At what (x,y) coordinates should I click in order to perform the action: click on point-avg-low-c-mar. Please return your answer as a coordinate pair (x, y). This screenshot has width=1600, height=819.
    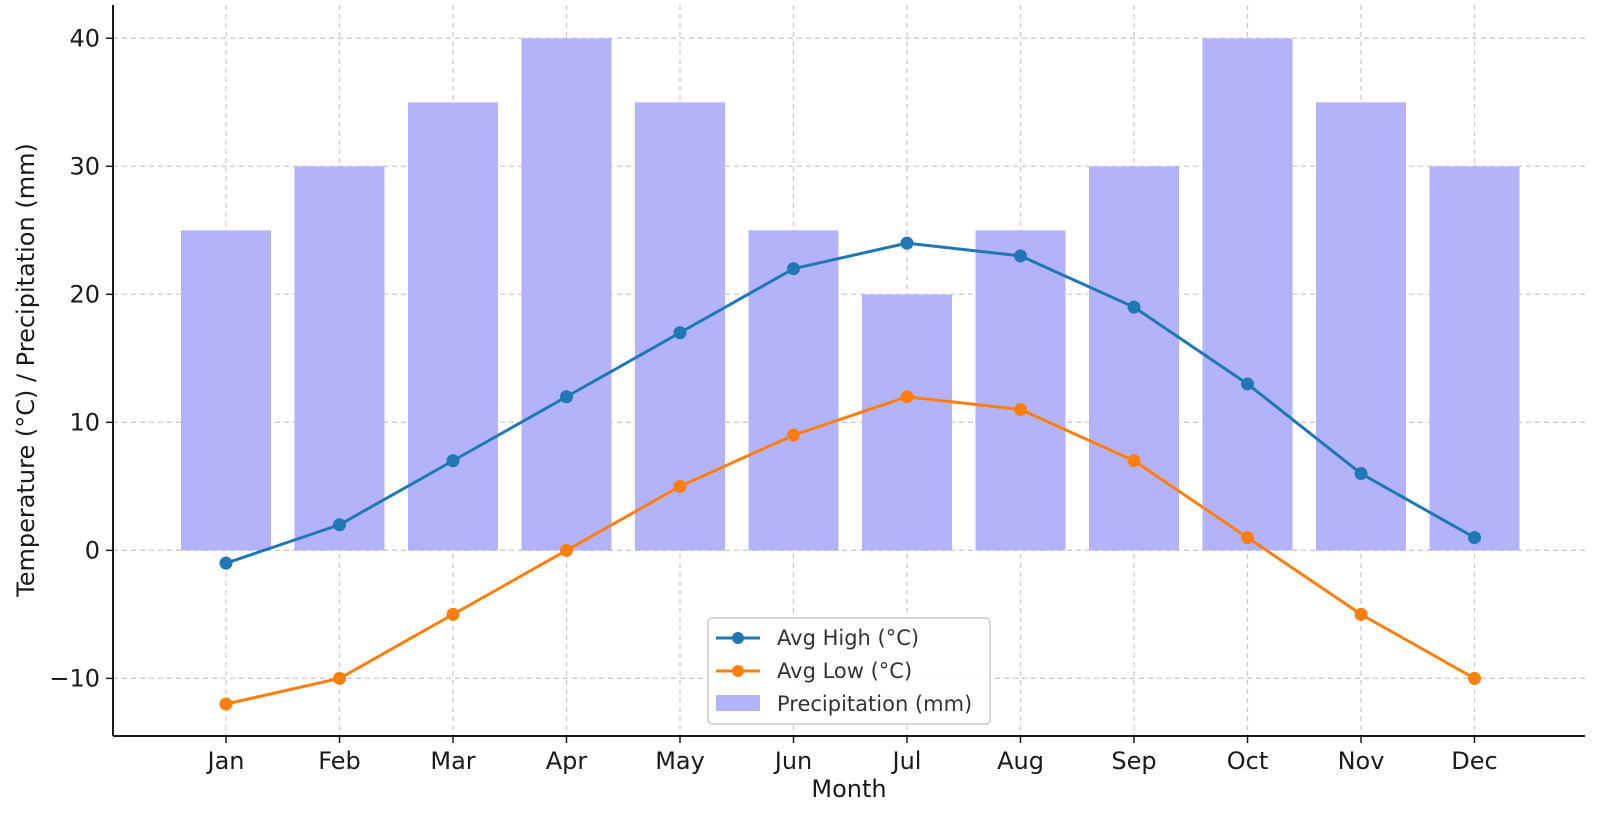
    Looking at the image, I should click on (453, 614).